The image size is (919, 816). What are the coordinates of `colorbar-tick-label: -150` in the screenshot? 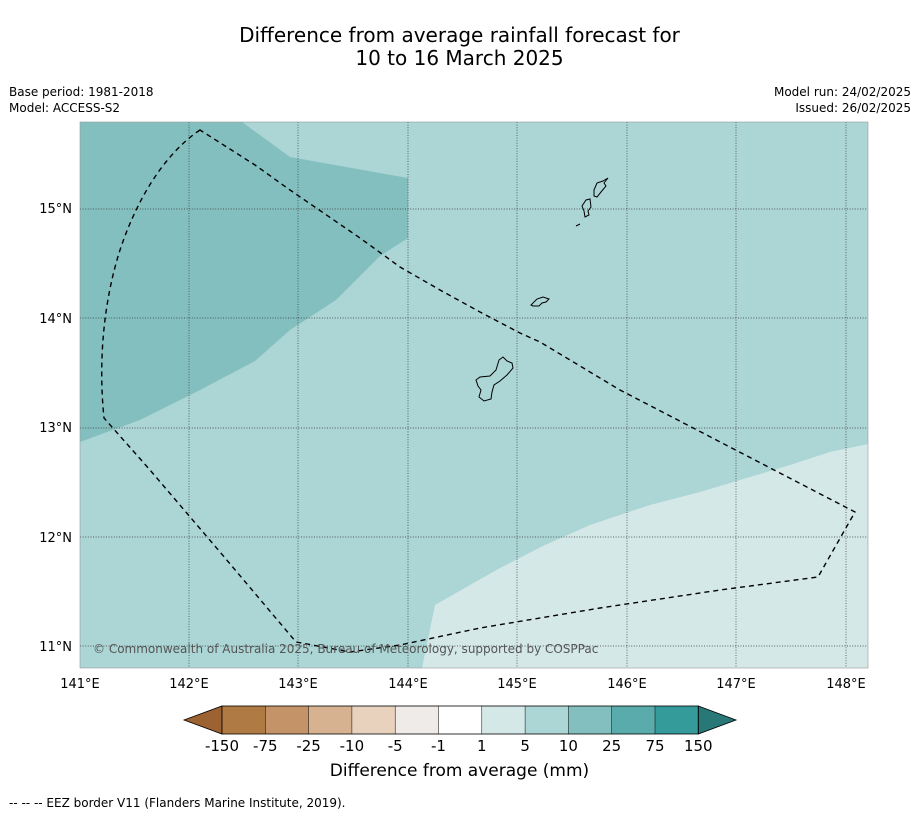 It's located at (222, 746).